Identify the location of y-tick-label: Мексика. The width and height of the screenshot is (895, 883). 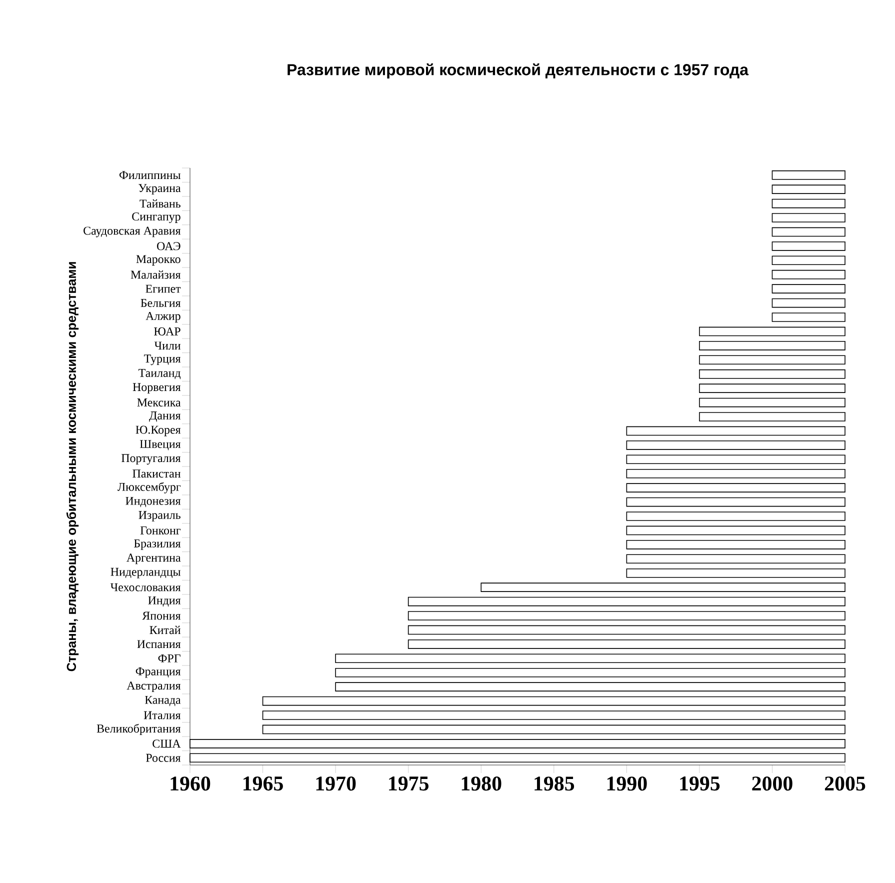
(159, 402).